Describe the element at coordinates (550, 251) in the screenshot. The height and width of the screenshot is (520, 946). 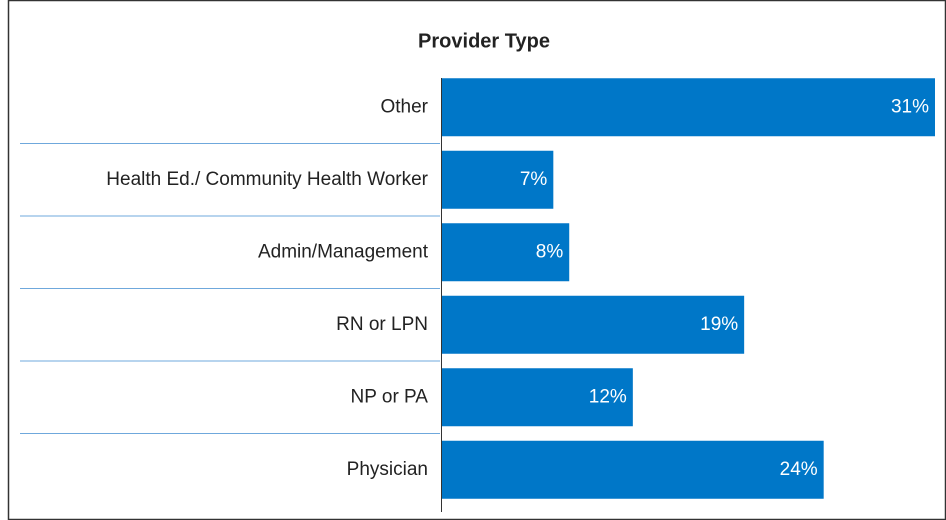
I see `value-label: 8%` at that location.